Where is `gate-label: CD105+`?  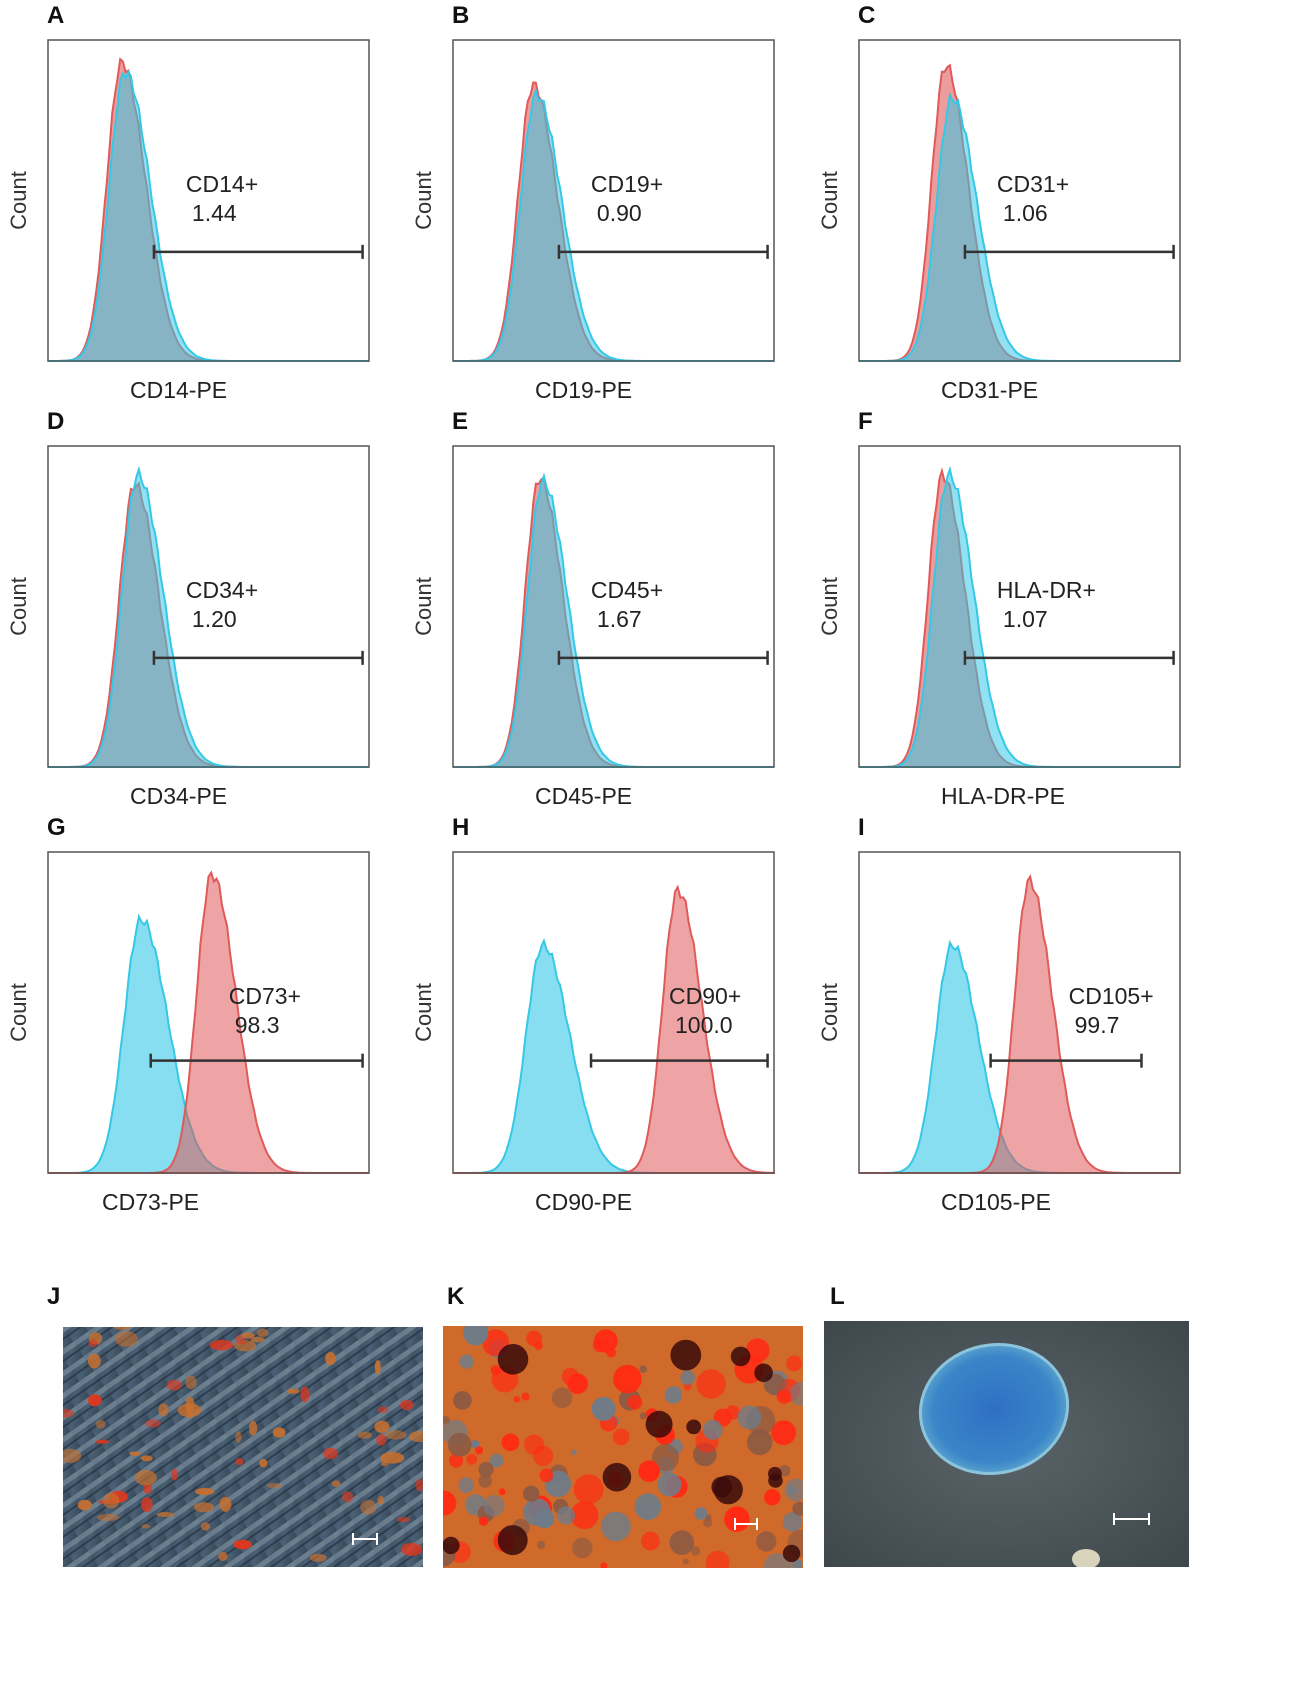 gate-label: CD105+ is located at coordinates (1111, 996).